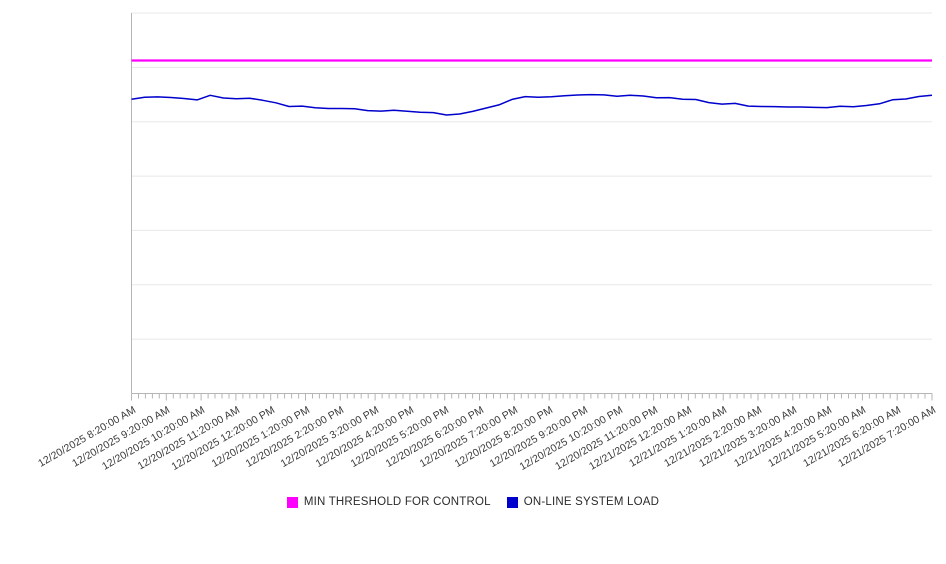 The height and width of the screenshot is (564, 946). I want to click on x-axis-minor-ticks, so click(532, 397).